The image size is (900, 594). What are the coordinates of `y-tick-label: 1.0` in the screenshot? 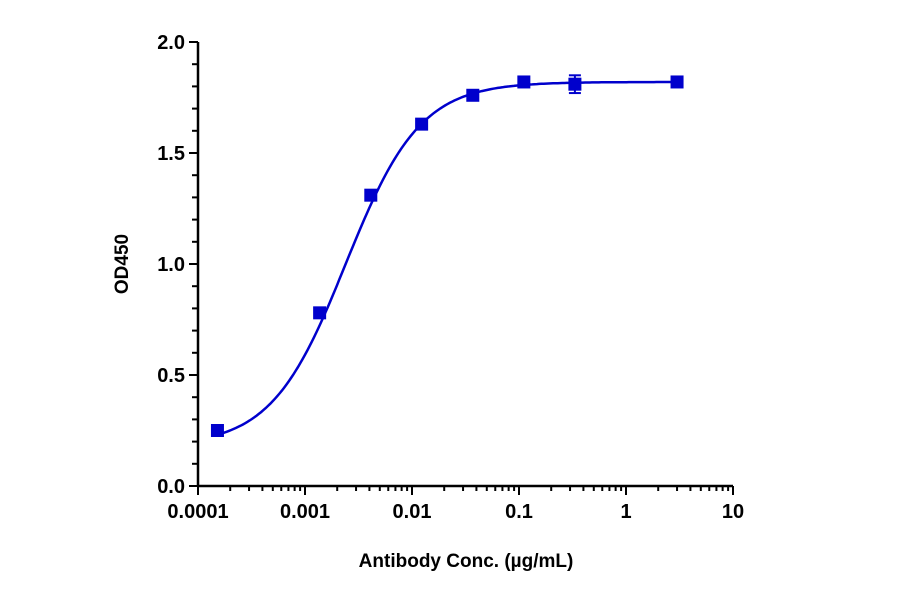 It's located at (171, 265).